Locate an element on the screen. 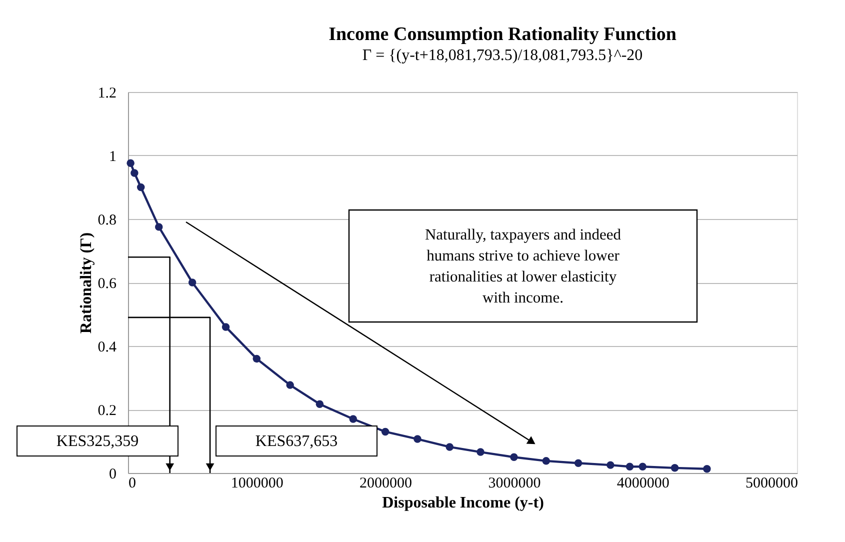 Image resolution: width=845 pixels, height=542 pixels. x-tick-label: 2000000 is located at coordinates (386, 484).